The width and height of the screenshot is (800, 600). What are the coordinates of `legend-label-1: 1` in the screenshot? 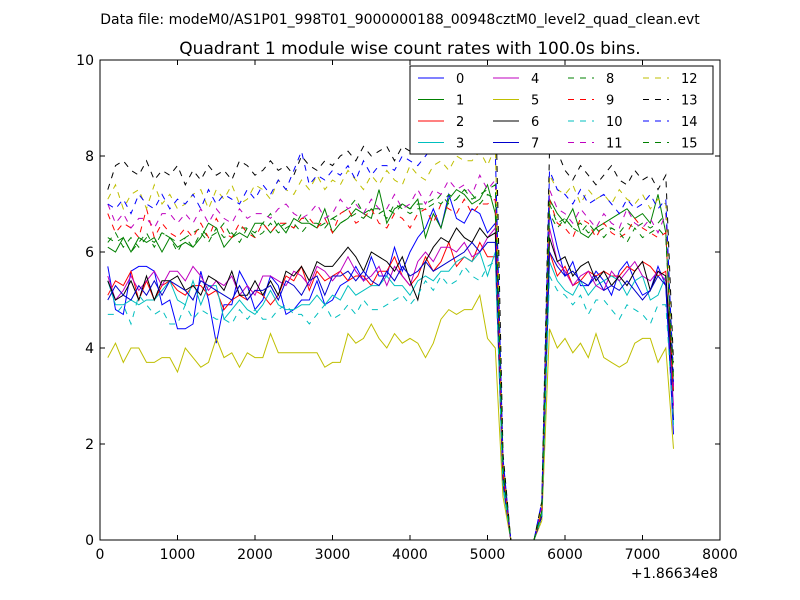 It's located at (460, 101).